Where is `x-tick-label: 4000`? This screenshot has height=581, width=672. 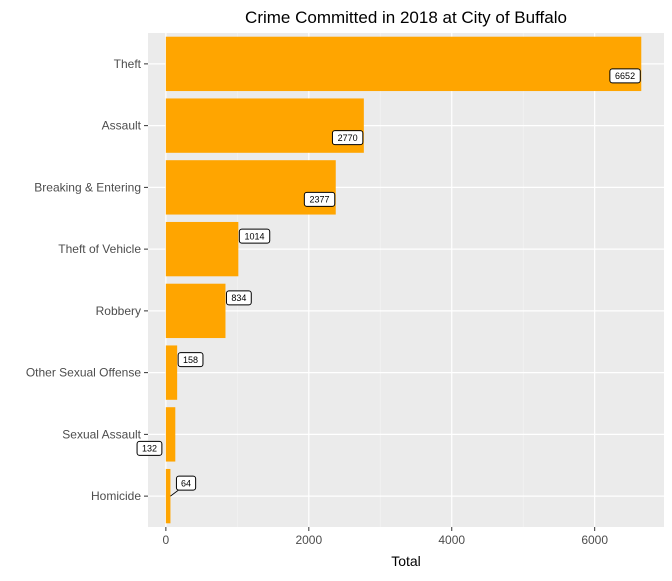 x-tick-label: 4000 is located at coordinates (451, 540).